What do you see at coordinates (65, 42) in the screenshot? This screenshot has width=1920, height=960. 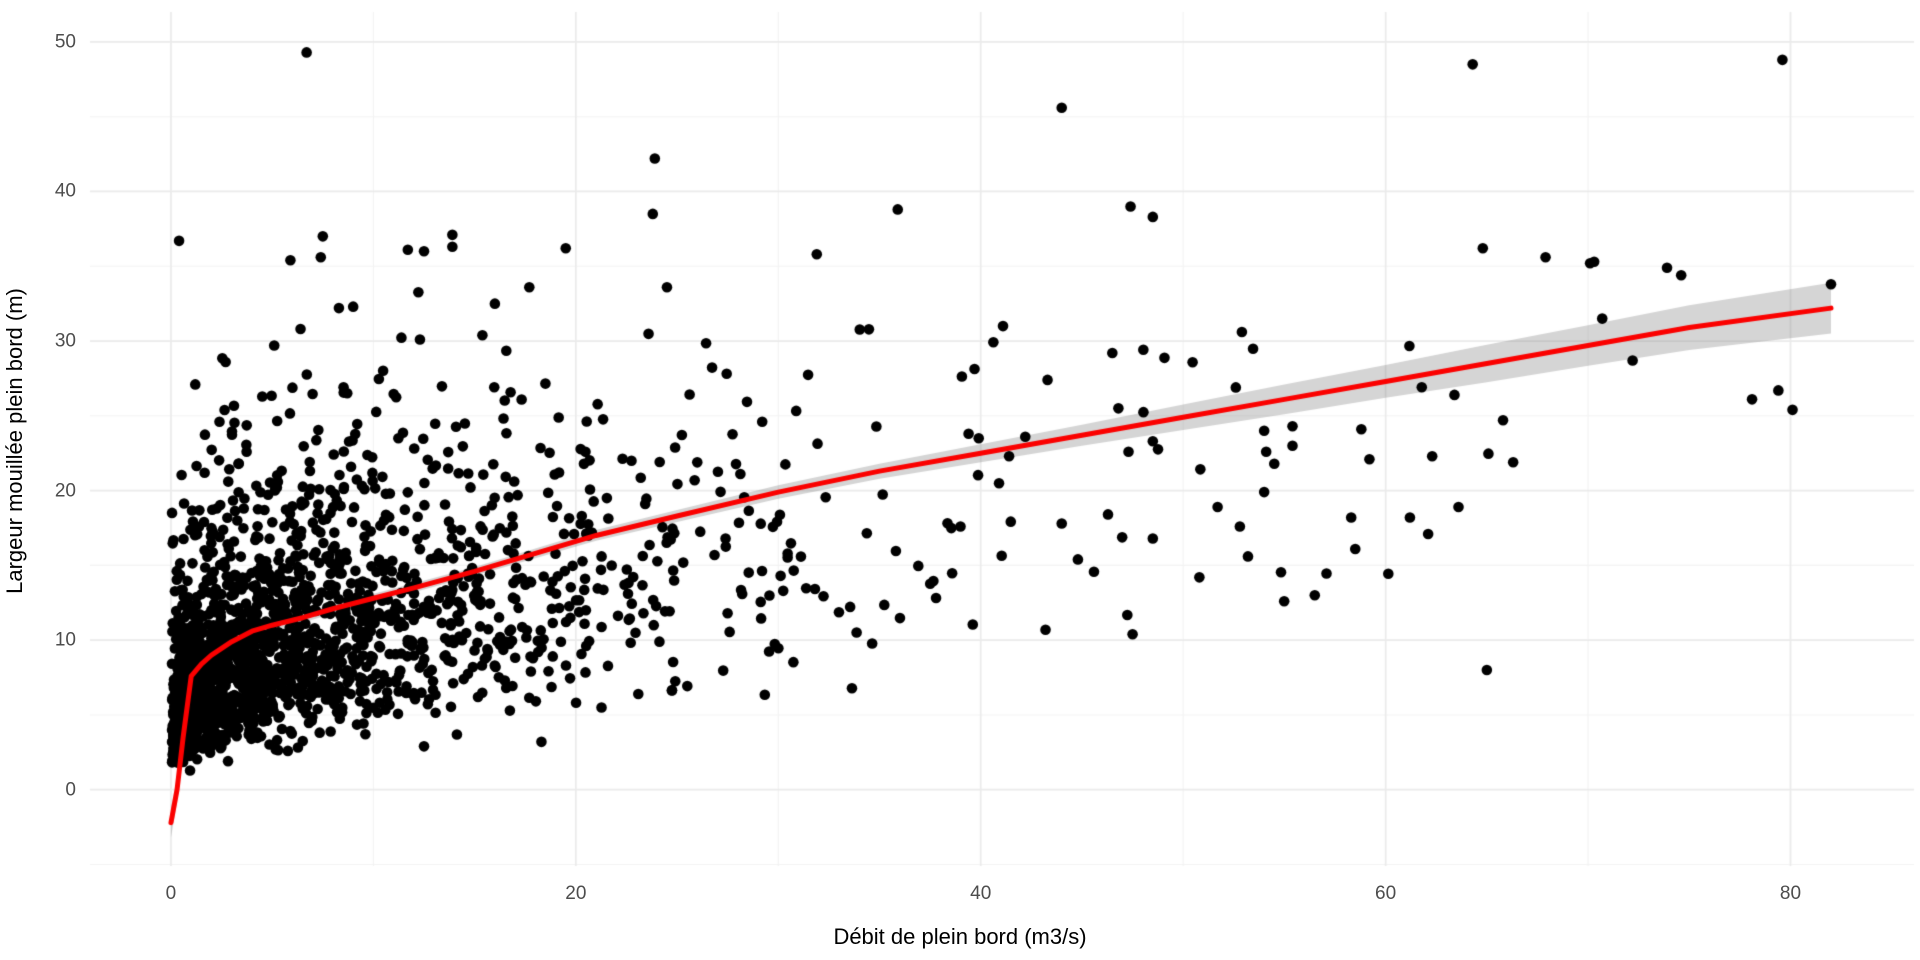 I see `y-tick-label: 50` at bounding box center [65, 42].